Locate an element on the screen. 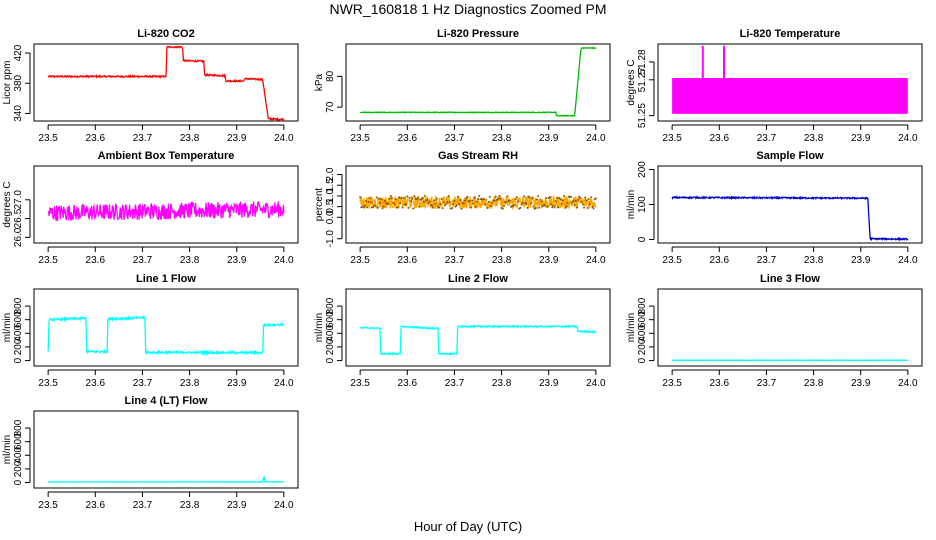 This screenshot has width=936, height=540. panel-3-frame is located at coordinates (790, 82).